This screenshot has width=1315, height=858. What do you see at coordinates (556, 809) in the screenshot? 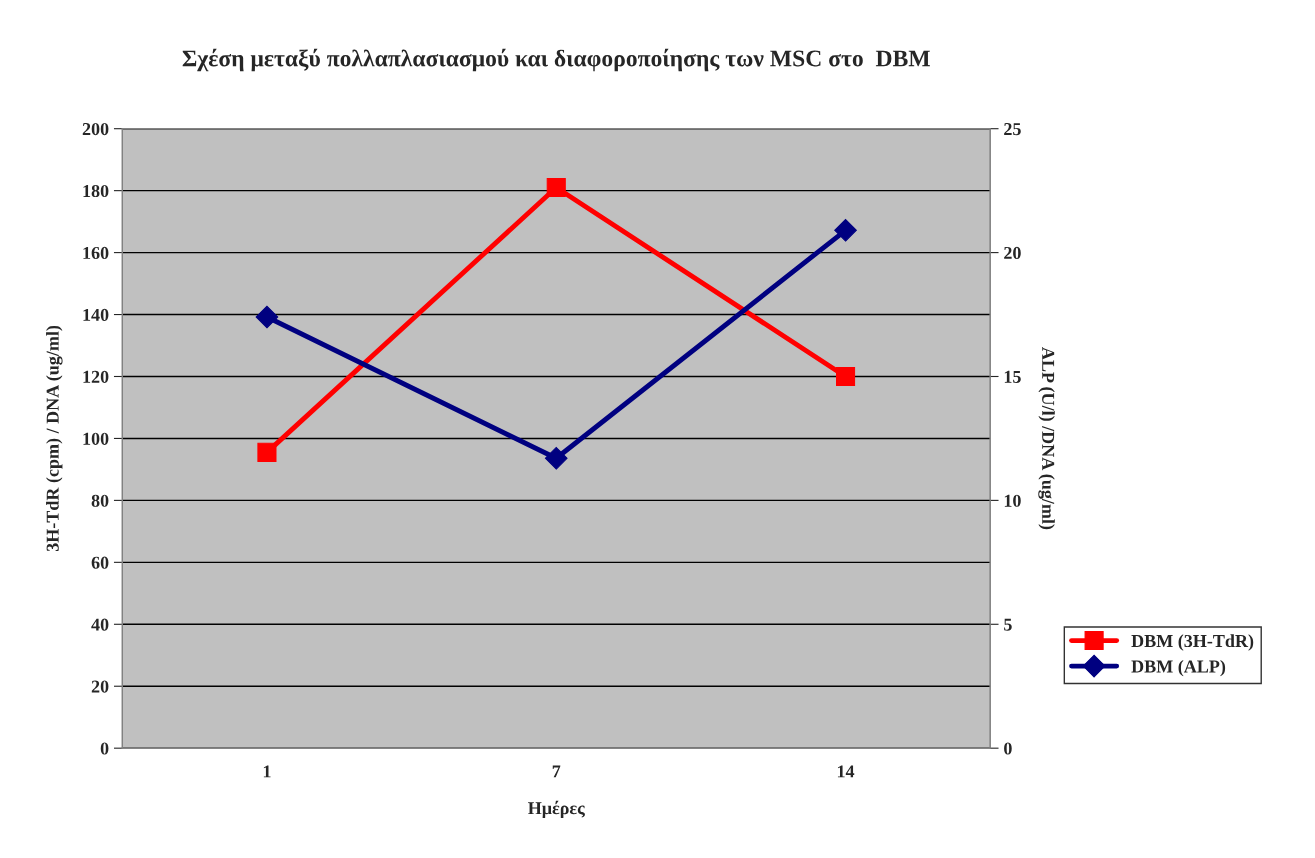
I see `x-axis-title: Ημέρες` at bounding box center [556, 809].